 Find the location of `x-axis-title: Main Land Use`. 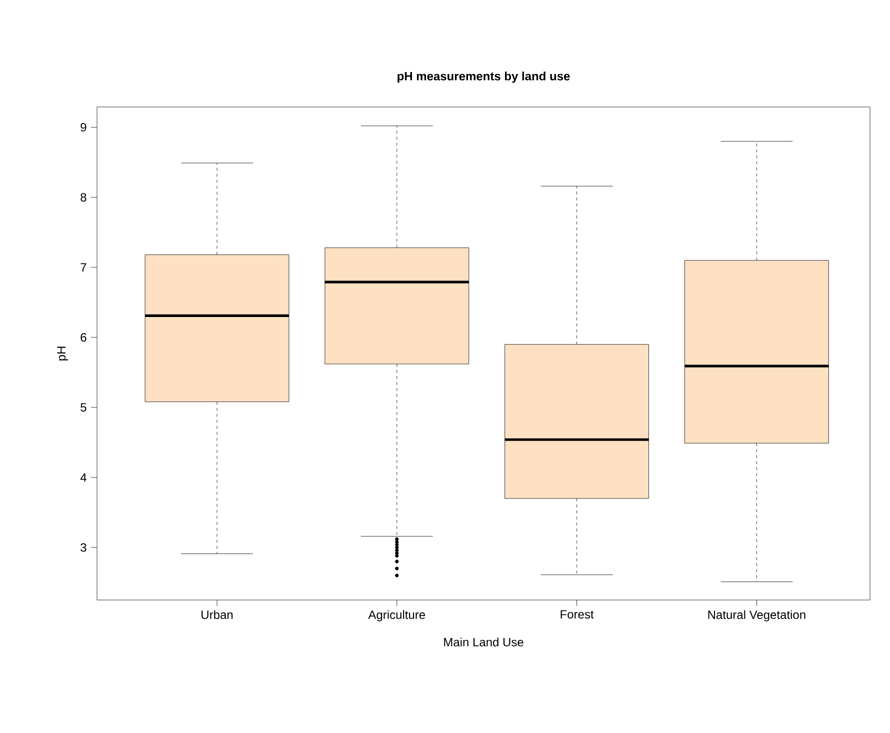

x-axis-title: Main Land Use is located at coordinates (484, 642).